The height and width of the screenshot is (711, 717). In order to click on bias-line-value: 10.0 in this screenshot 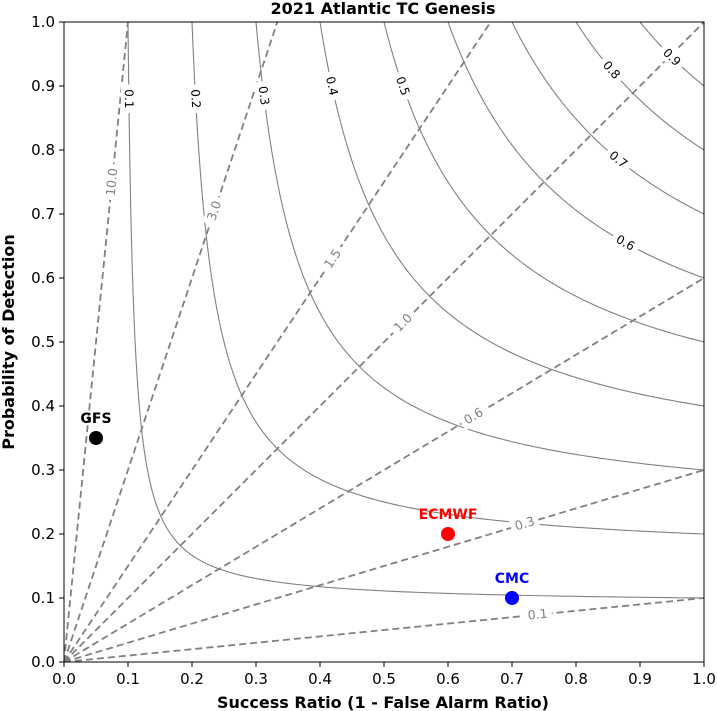, I will do `click(112, 181)`.